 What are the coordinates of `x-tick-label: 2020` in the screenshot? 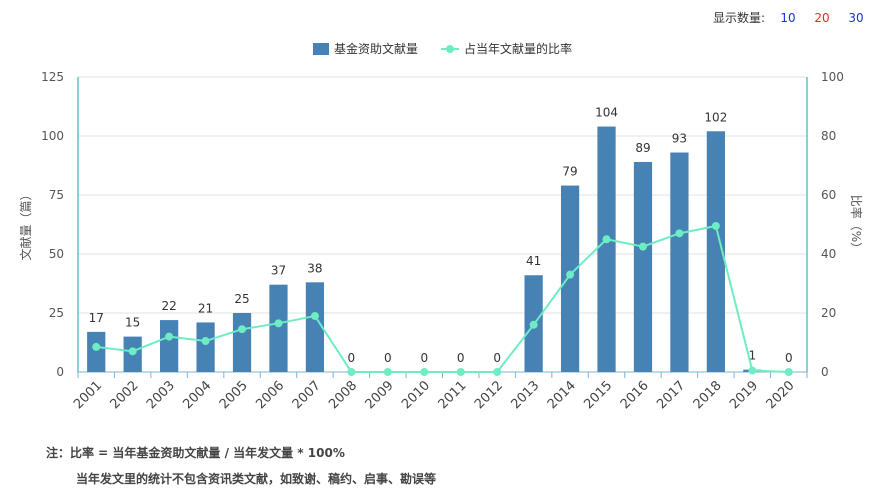 It's located at (781, 395).